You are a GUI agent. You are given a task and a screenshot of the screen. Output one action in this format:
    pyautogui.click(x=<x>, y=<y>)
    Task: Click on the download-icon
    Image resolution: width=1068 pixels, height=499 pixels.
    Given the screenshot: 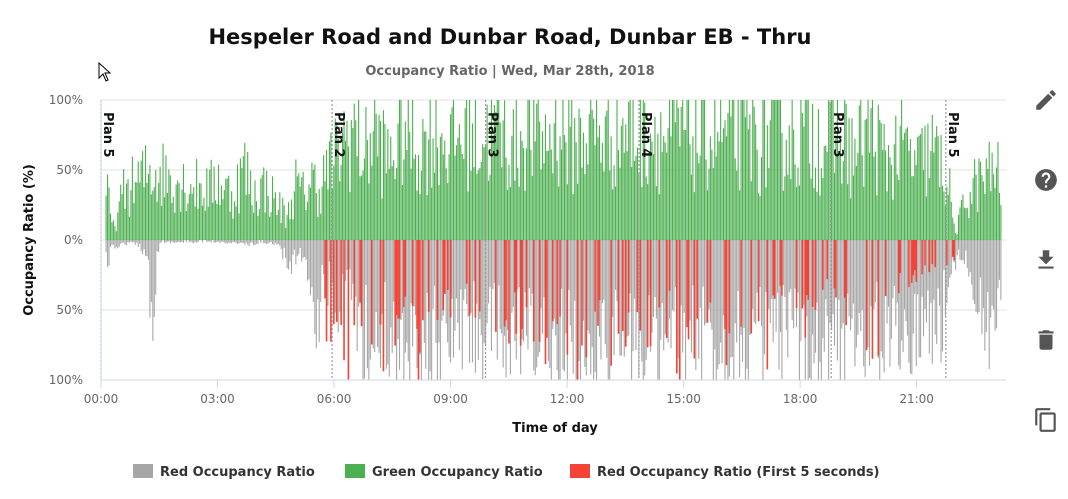 What is the action you would take?
    pyautogui.click(x=1046, y=259)
    